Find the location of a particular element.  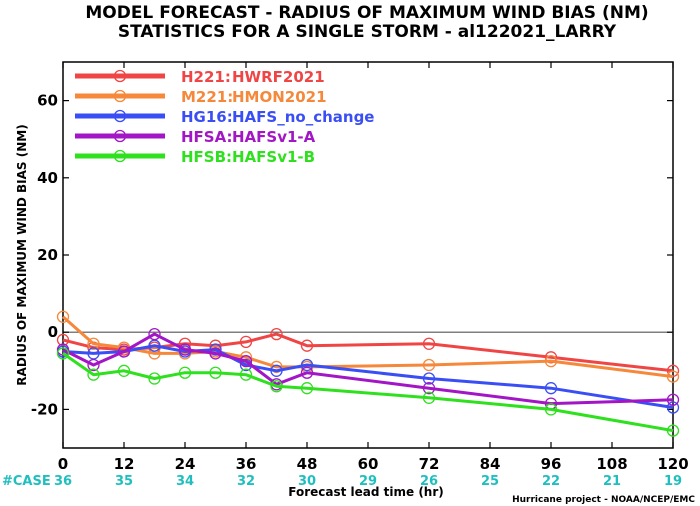

legend-entry: HG16: HAFS_no_change is located at coordinates (224, 117).